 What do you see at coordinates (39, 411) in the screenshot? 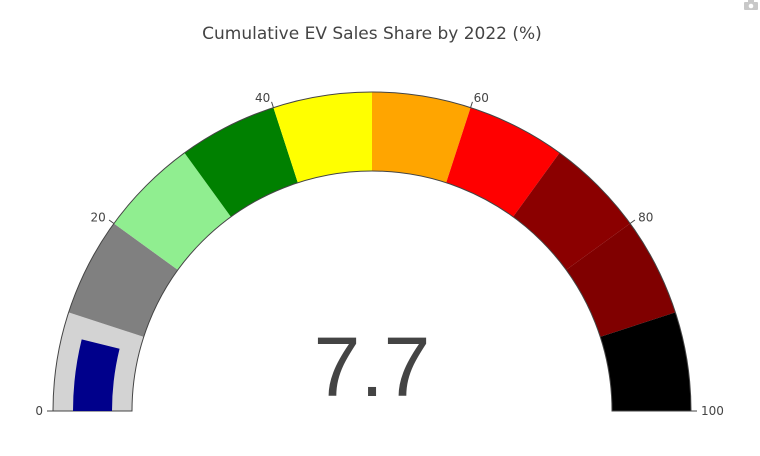
I see `gauge-tick-label: 0` at bounding box center [39, 411].